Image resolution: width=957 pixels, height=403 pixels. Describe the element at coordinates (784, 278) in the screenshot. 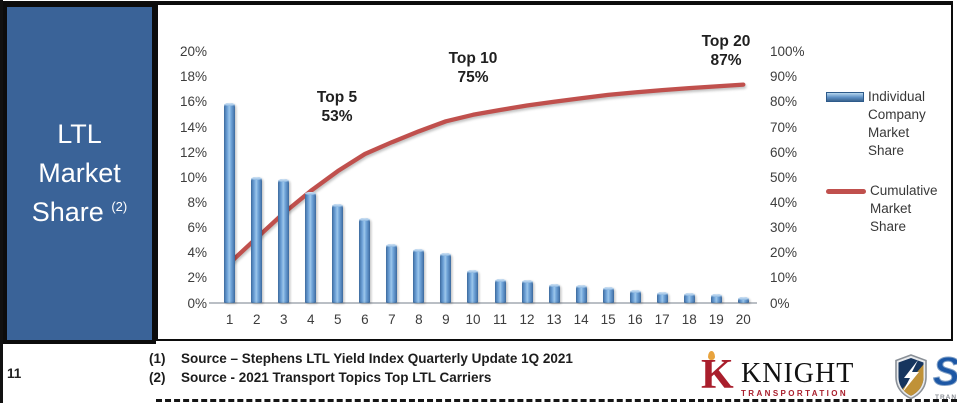

I see `right-axis-tick: 10%` at that location.